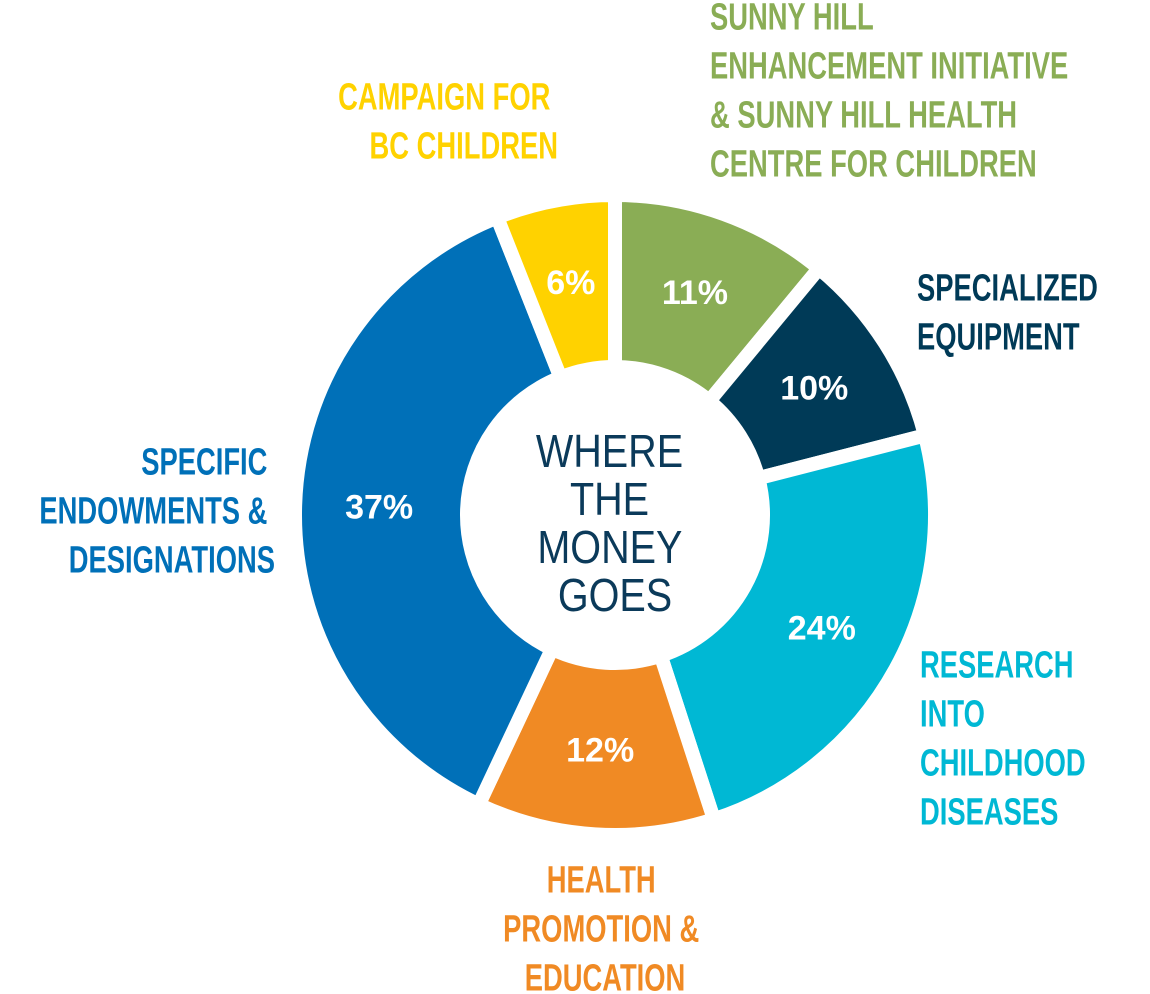 Image resolution: width=1150 pixels, height=994 pixels. I want to click on category-label-group: SPECIFIC ENDOWMENTS & DESIGNATIONS, so click(157, 511).